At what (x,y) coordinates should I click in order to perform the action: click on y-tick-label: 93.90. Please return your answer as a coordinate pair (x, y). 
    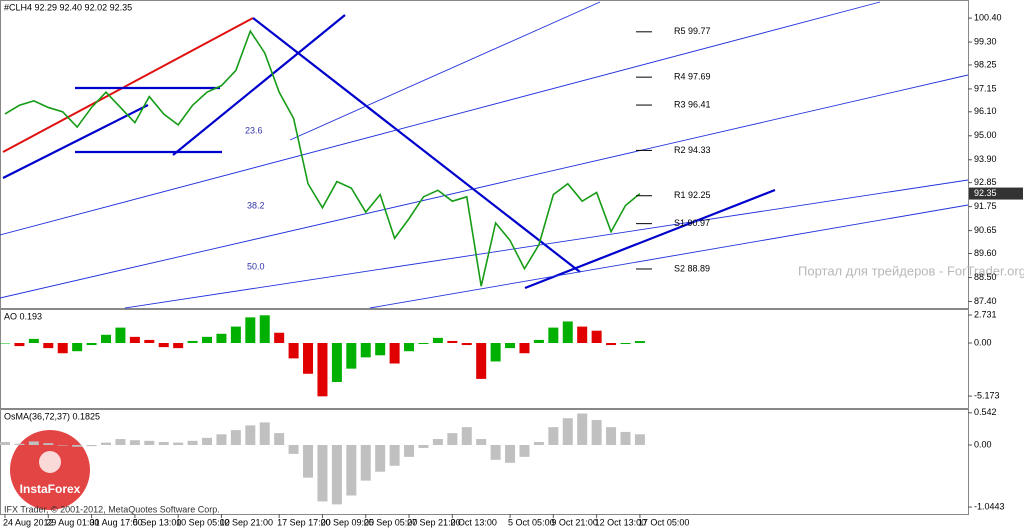
    Looking at the image, I should click on (985, 159).